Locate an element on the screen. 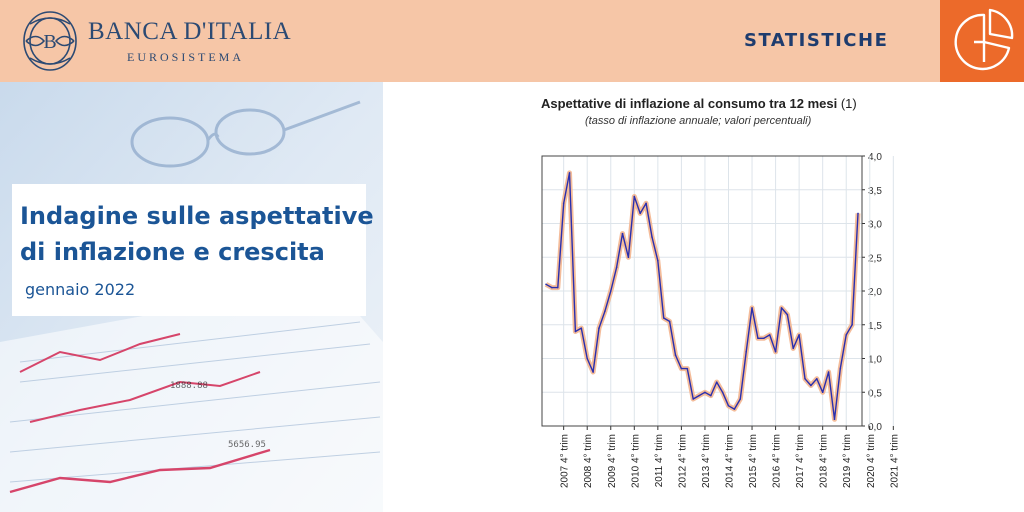 Image resolution: width=1024 pixels, height=512 pixels. x-tick-label: 2016 4° trim is located at coordinates (777, 461).